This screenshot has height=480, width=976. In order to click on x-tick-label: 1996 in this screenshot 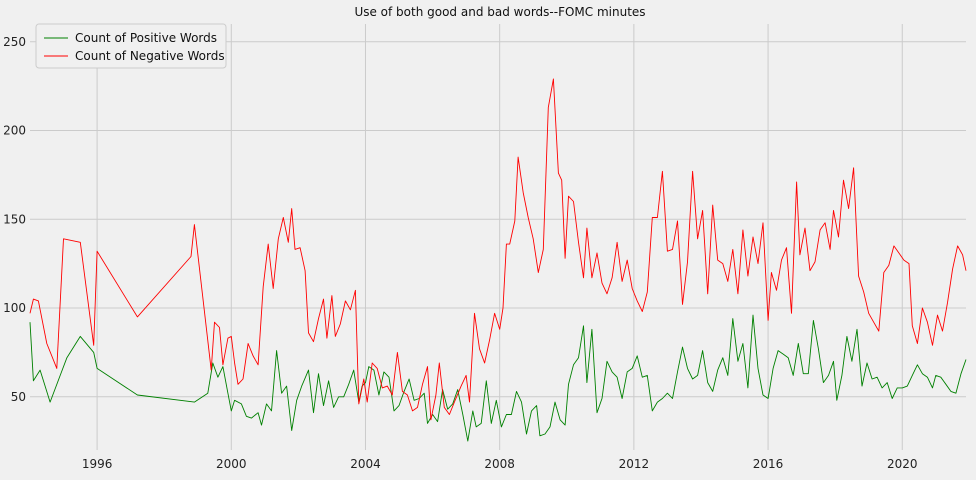, I will do `click(97, 464)`.